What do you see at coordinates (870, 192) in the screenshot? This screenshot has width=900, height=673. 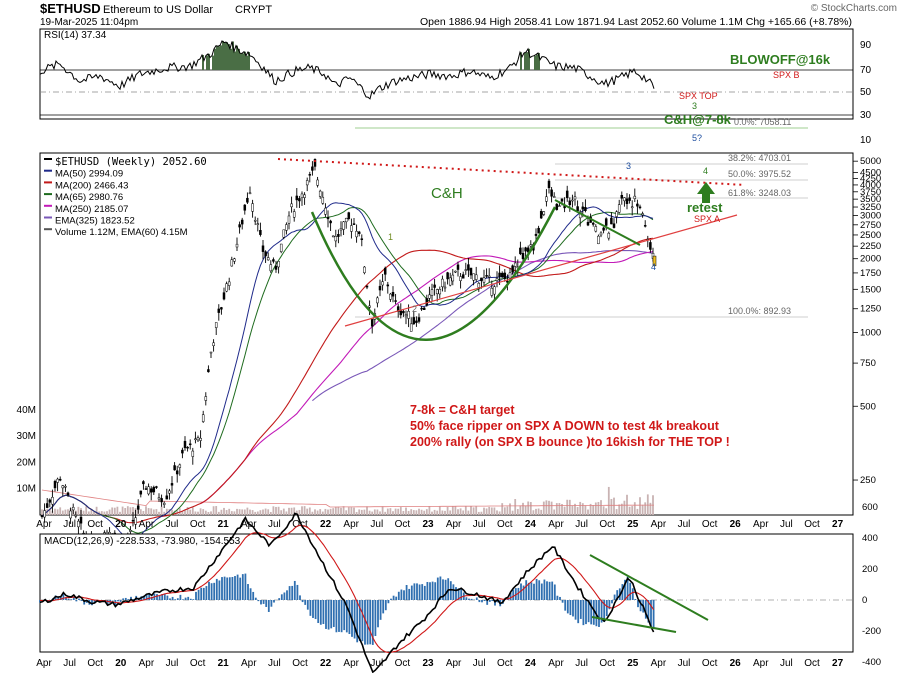 I see `price-tick-label: 3750` at bounding box center [870, 192].